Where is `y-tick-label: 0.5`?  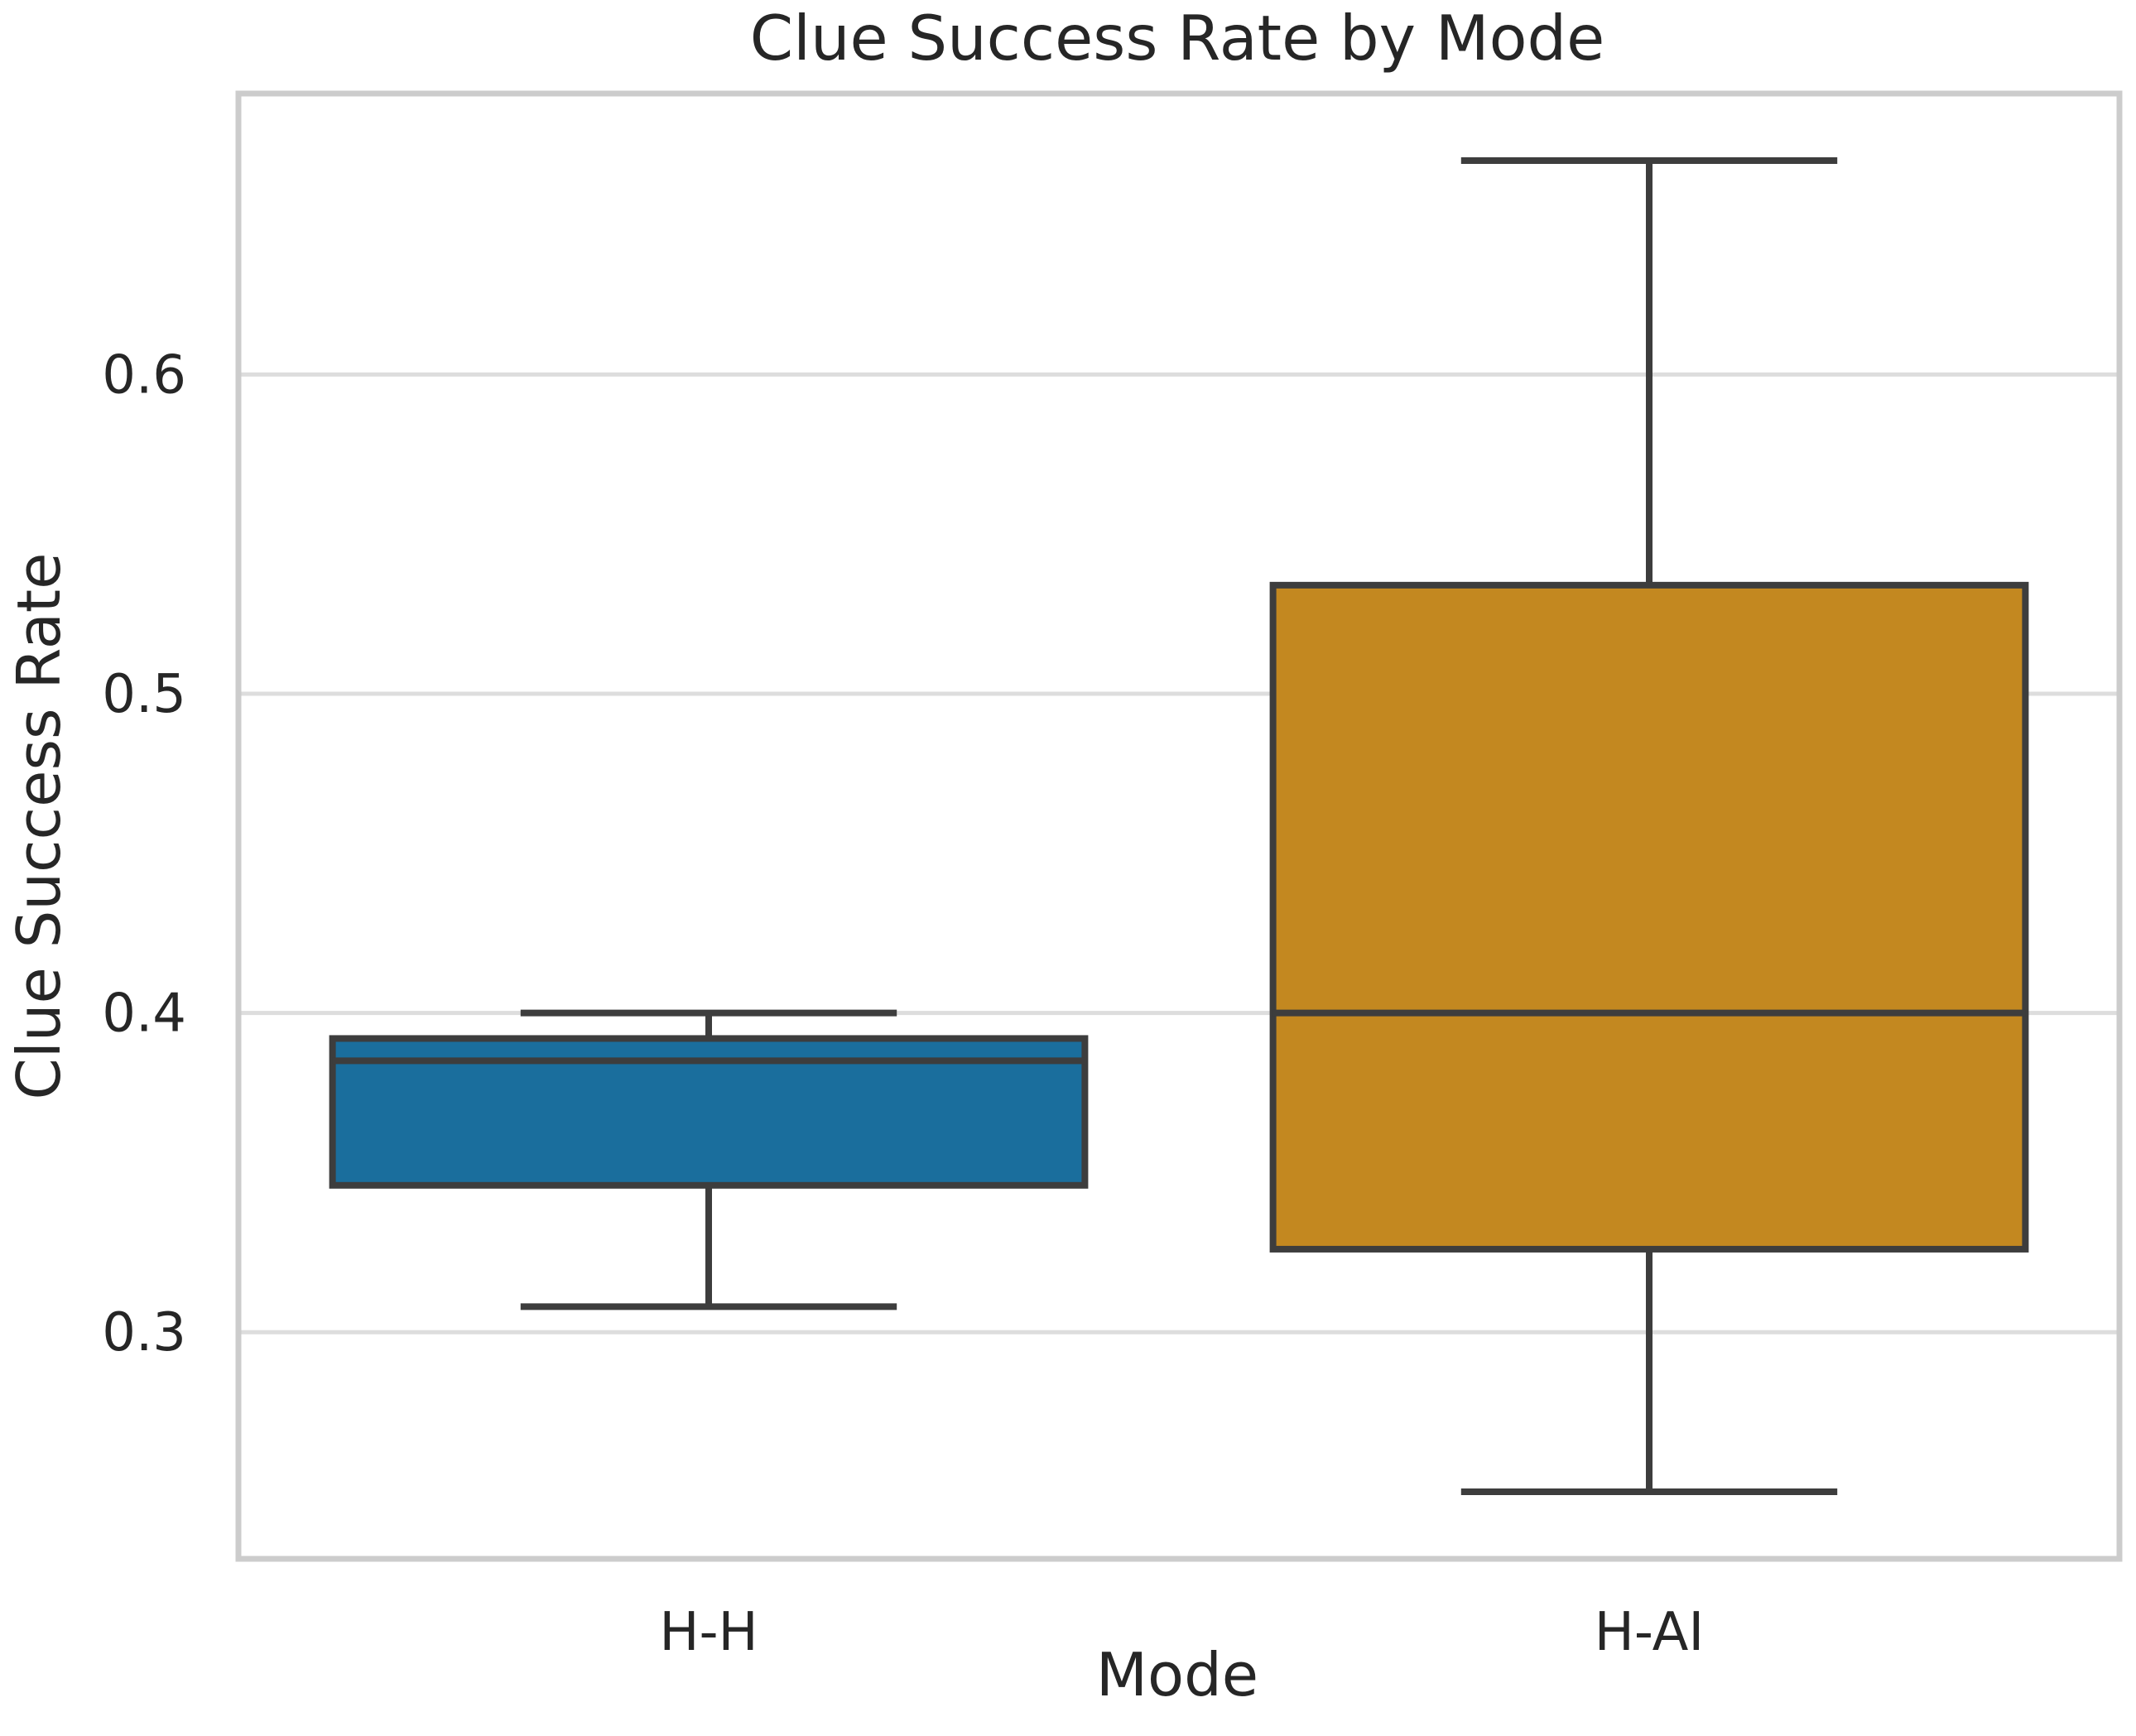
y-tick-label: 0.5 is located at coordinates (144, 695).